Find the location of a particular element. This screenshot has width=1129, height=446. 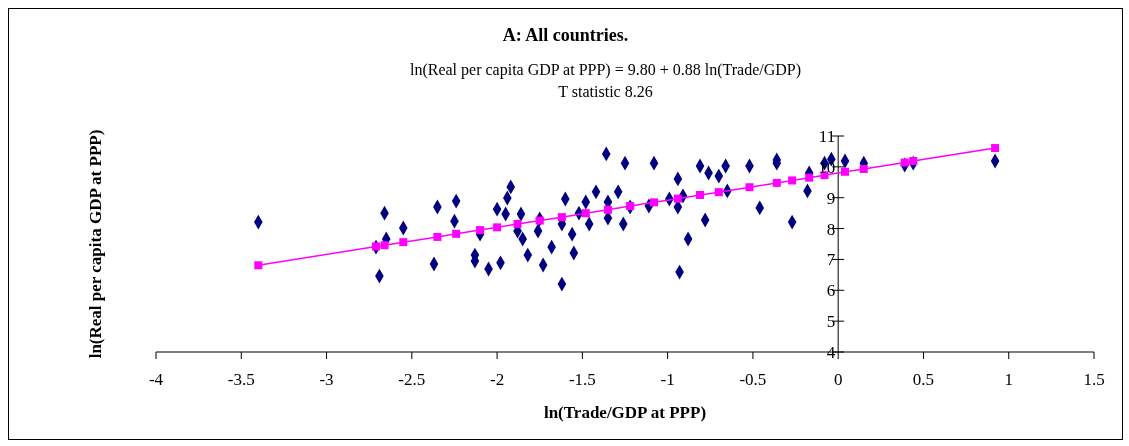

x-tick-label: -2 is located at coordinates (497, 380).